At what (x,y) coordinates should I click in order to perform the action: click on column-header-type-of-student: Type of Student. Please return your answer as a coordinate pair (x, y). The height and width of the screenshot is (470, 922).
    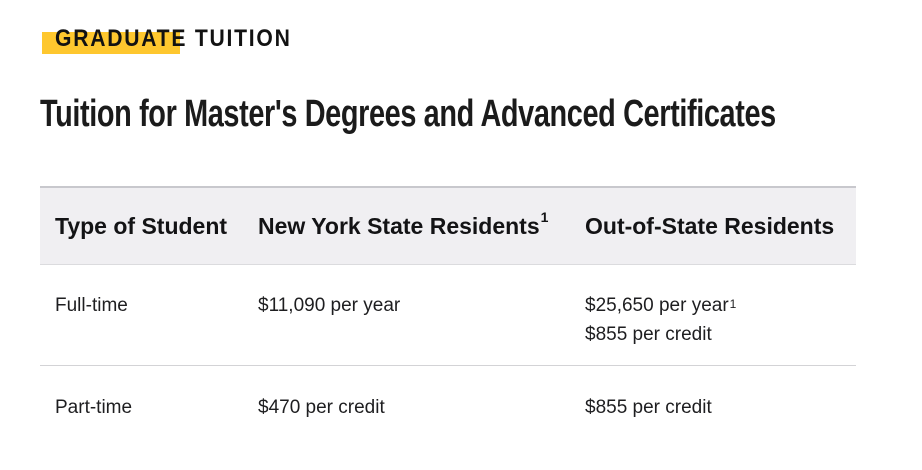
    Looking at the image, I should click on (141, 226).